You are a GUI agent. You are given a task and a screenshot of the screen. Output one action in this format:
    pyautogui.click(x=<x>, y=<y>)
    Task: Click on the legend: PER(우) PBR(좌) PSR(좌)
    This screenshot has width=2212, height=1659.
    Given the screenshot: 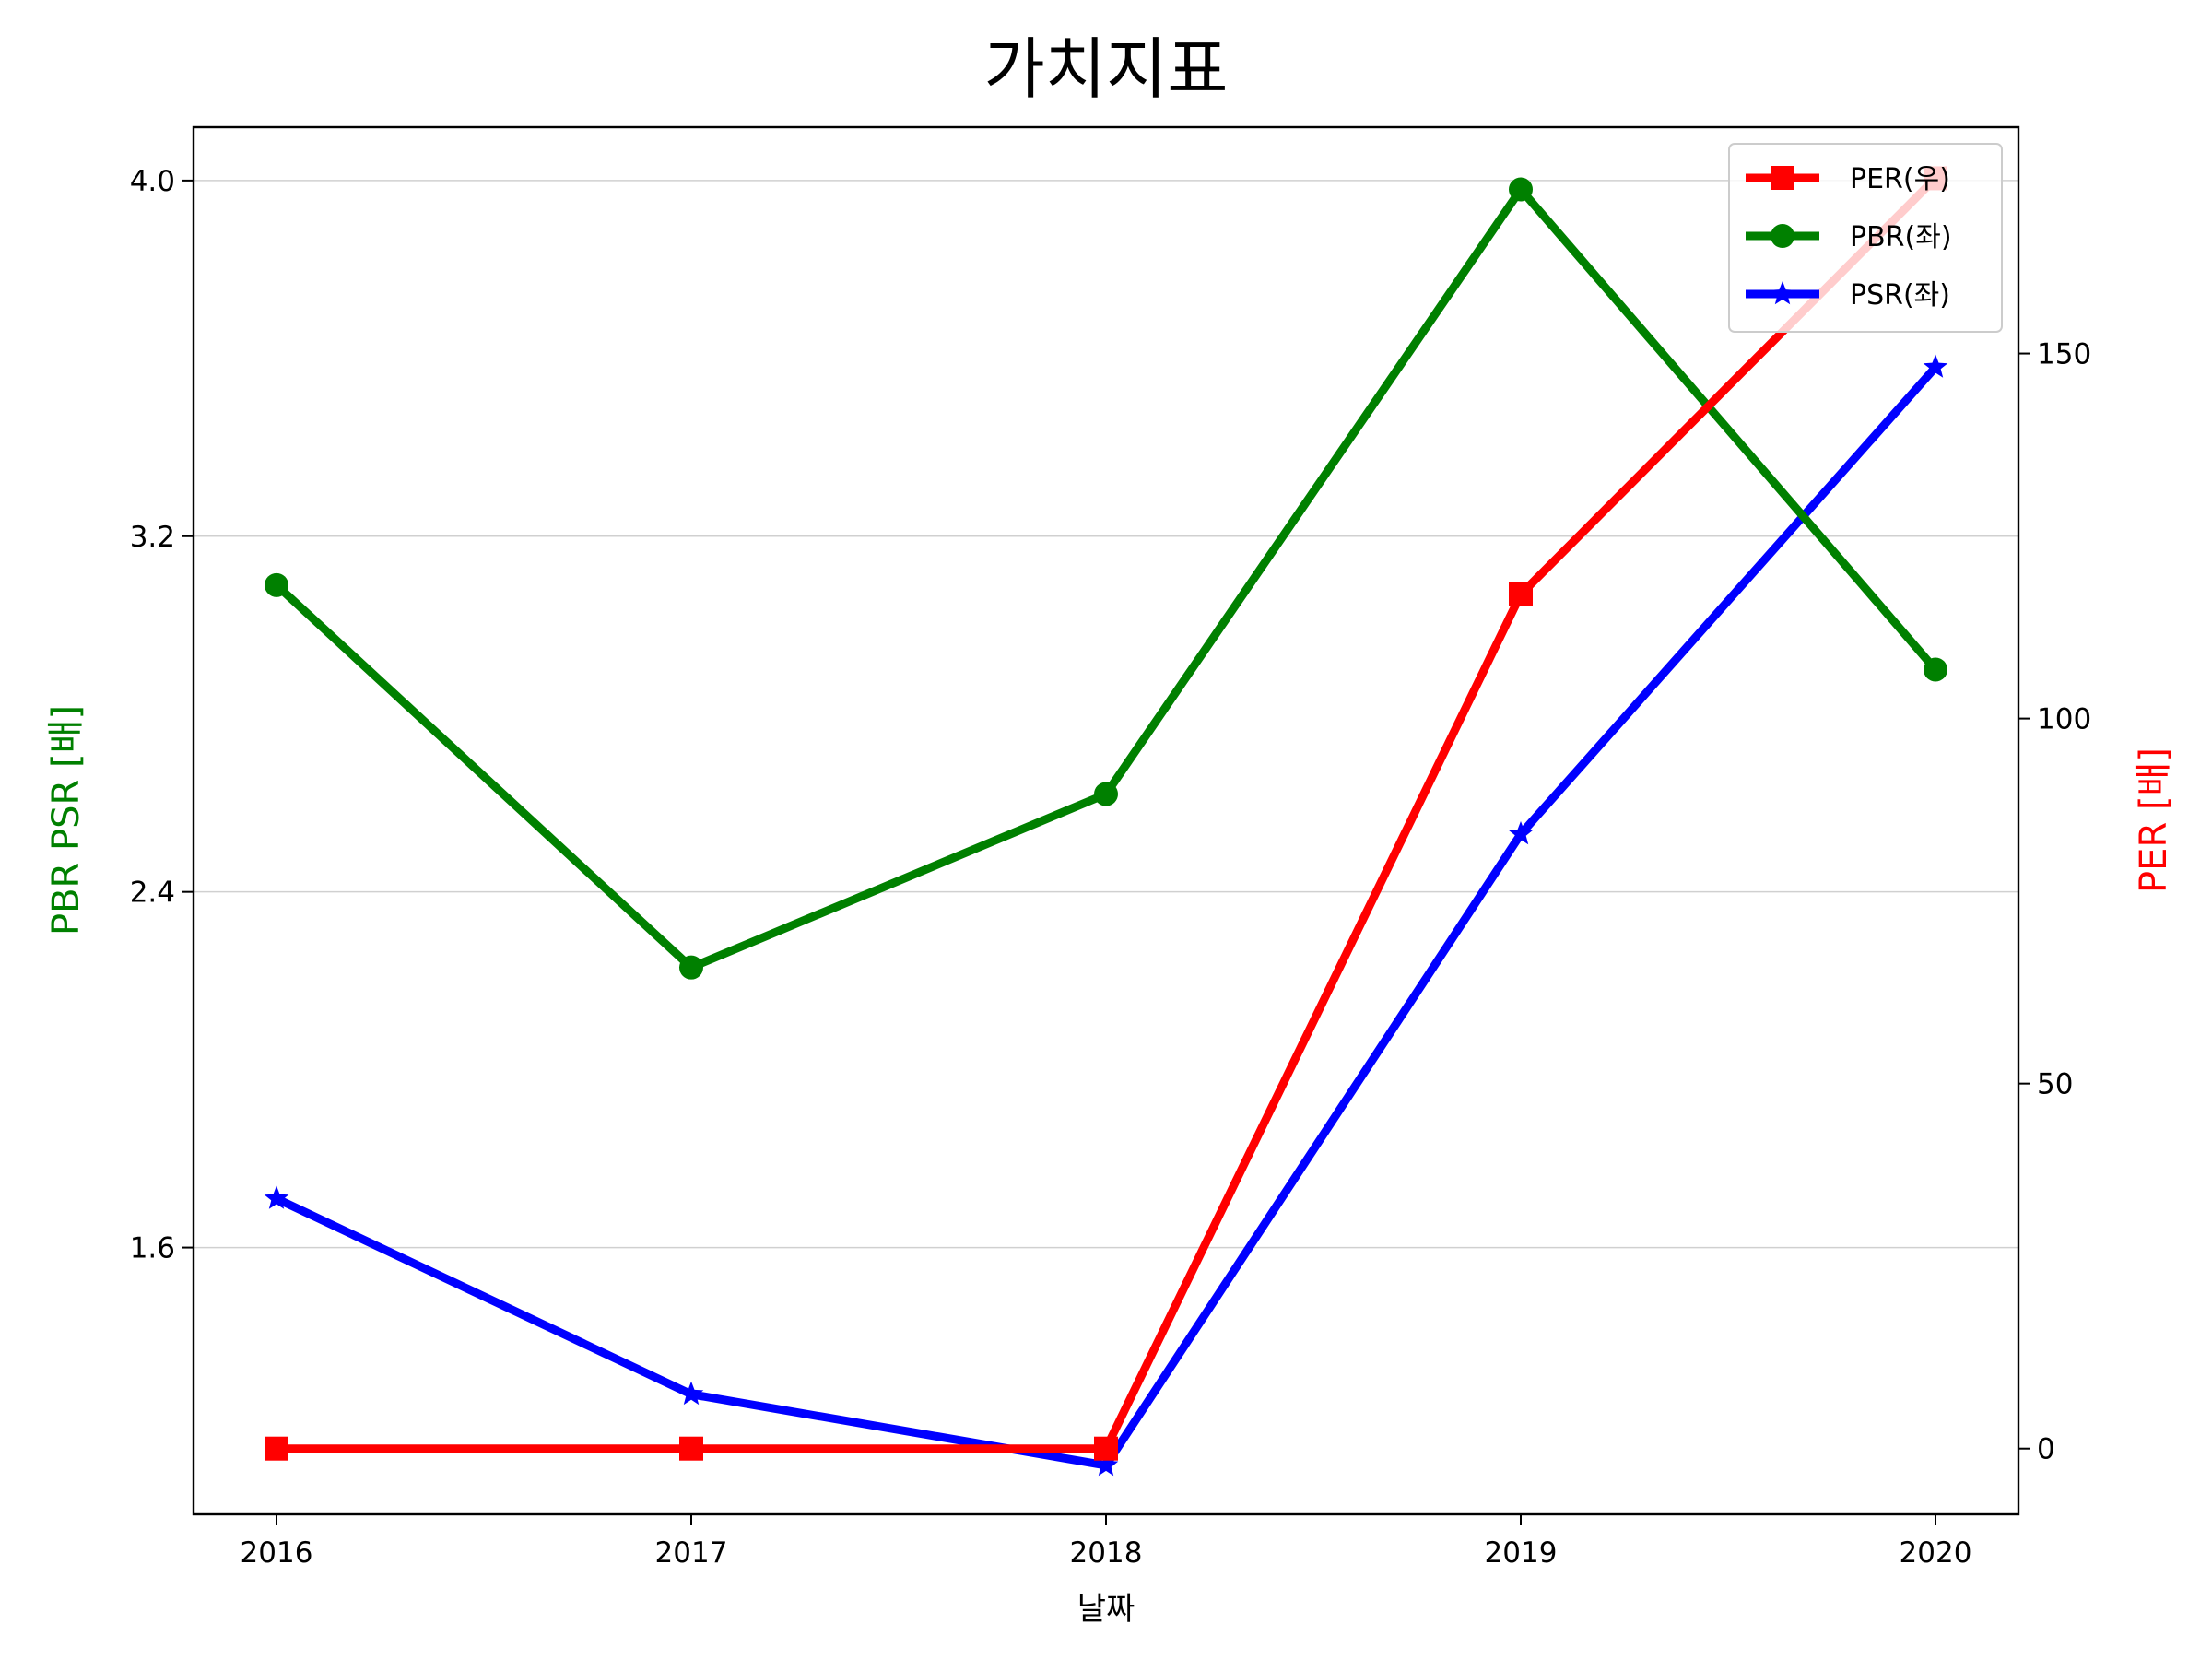 What is the action you would take?
    pyautogui.click(x=1865, y=238)
    